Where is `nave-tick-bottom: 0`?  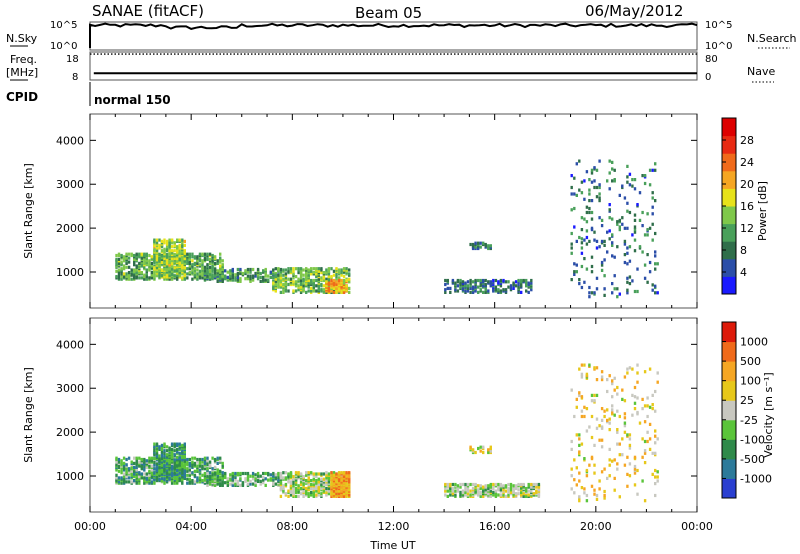 nave-tick-bottom: 0 is located at coordinates (708, 77).